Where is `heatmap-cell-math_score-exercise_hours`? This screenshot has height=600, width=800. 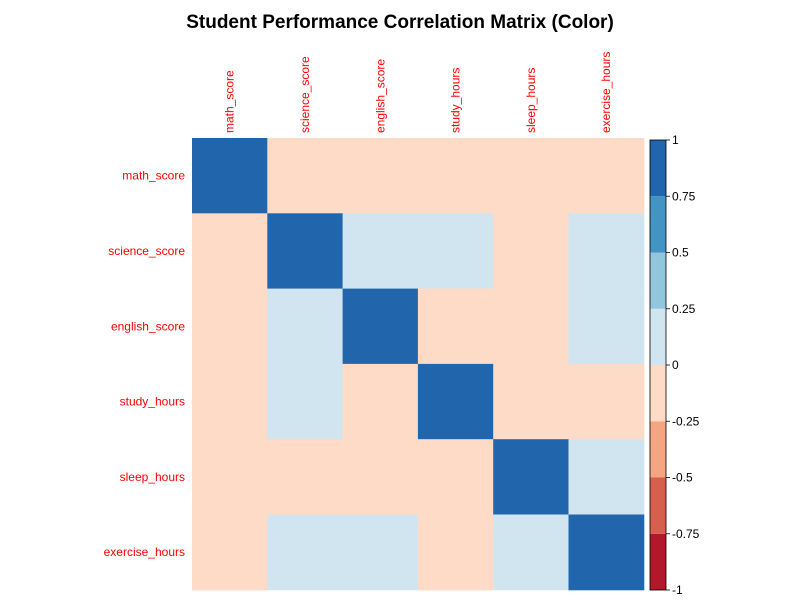 heatmap-cell-math_score-exercise_hours is located at coordinates (606, 176).